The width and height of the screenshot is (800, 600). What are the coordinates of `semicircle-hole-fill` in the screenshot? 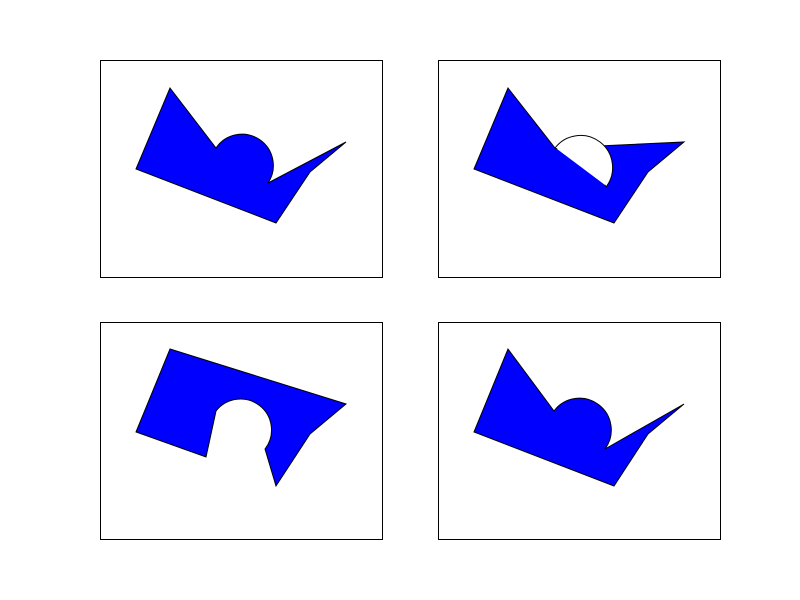 It's located at (584, 160).